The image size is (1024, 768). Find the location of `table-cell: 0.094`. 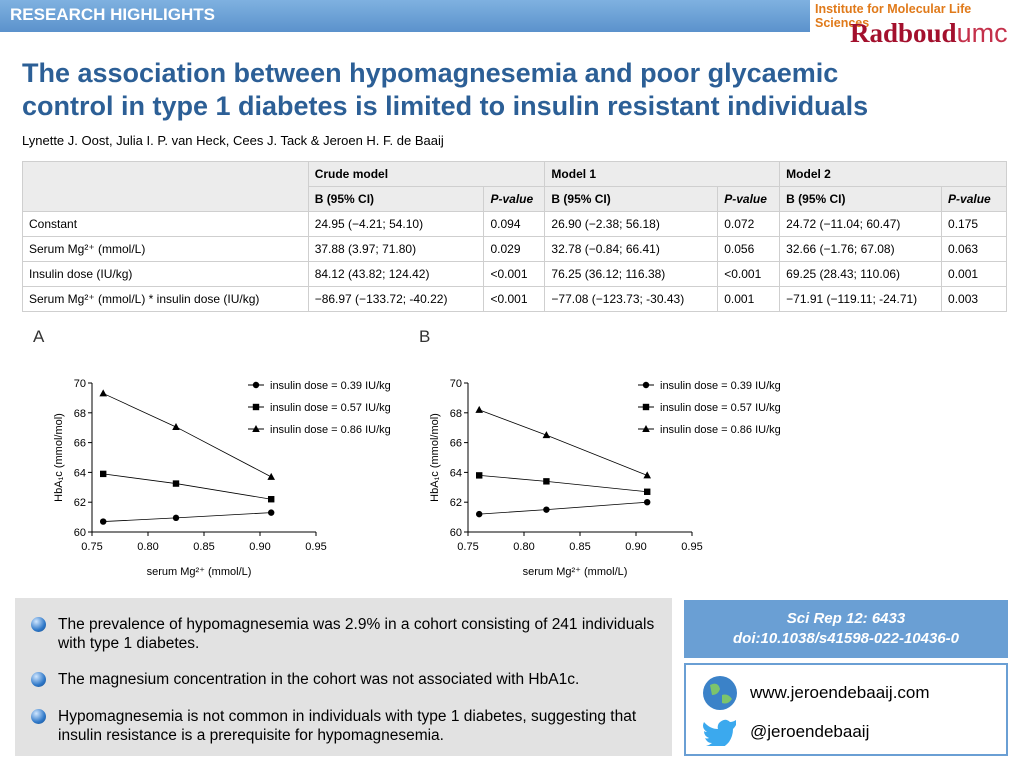

table-cell: 0.094 is located at coordinates (514, 224).